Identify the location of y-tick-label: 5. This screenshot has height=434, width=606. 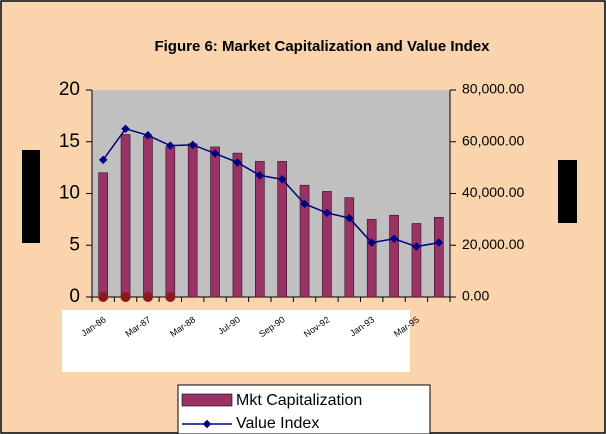
(74, 244).